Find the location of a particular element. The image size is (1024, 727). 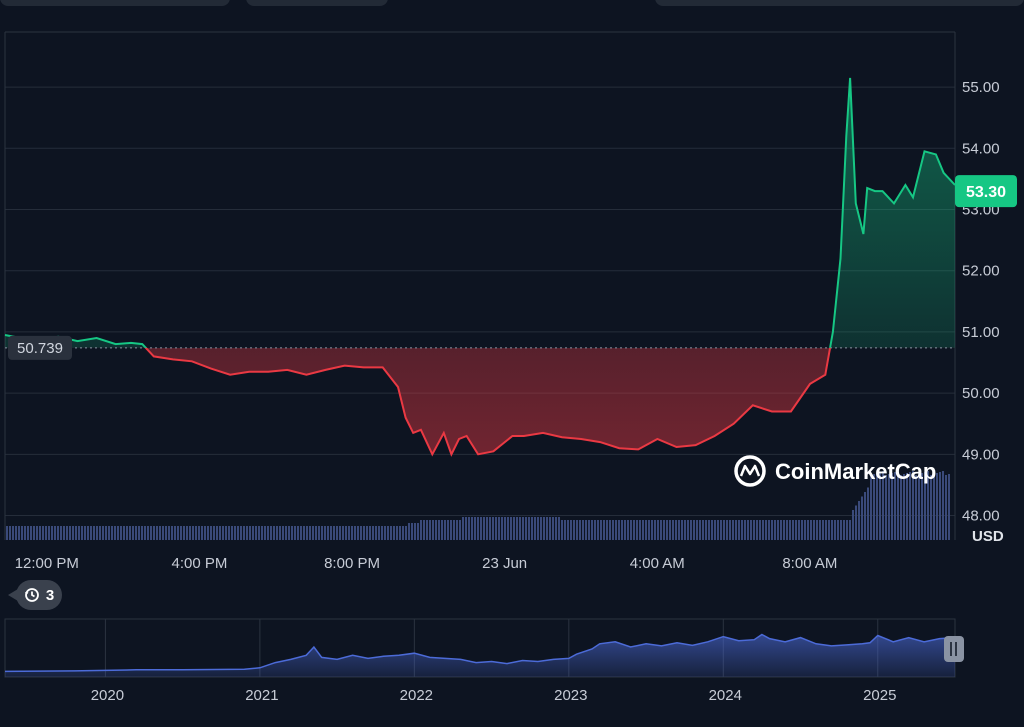

navigator-year-label: 2020 is located at coordinates (107, 695).